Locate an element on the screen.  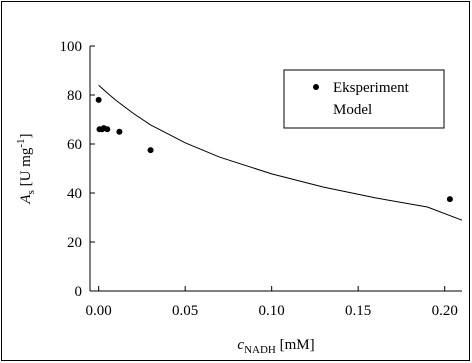
x-tick-label: 0.15 is located at coordinates (358, 311).